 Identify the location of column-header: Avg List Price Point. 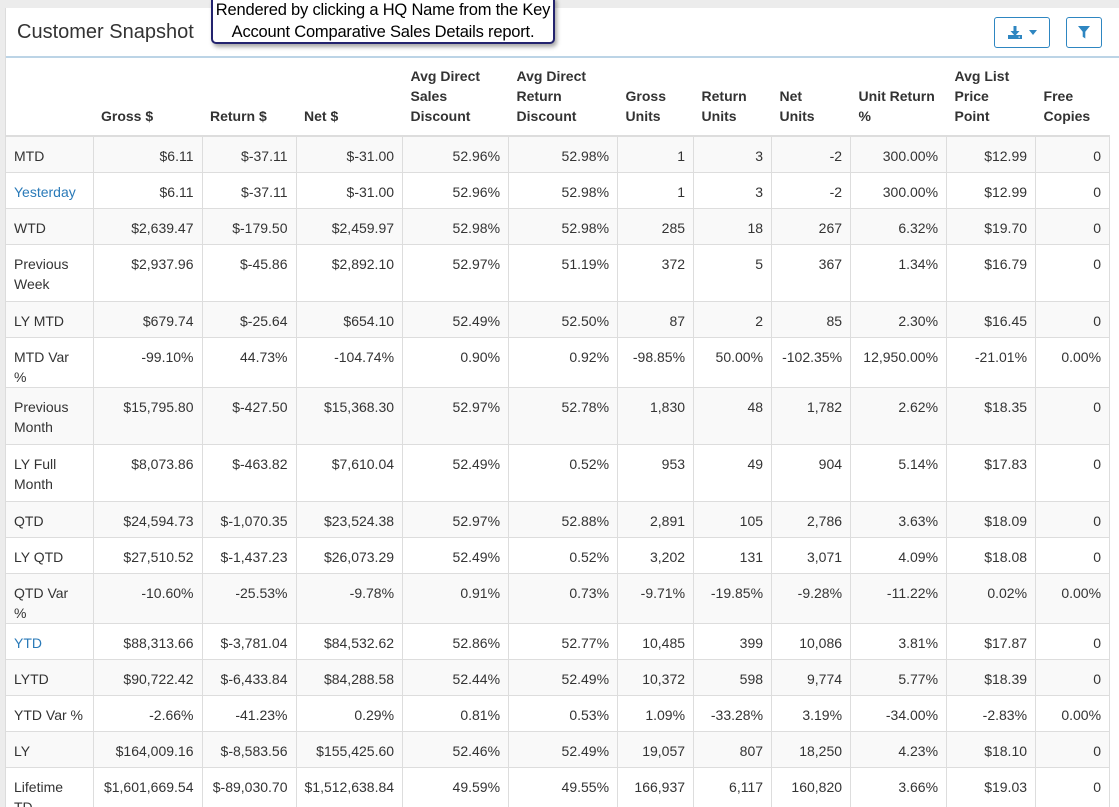
(991, 98).